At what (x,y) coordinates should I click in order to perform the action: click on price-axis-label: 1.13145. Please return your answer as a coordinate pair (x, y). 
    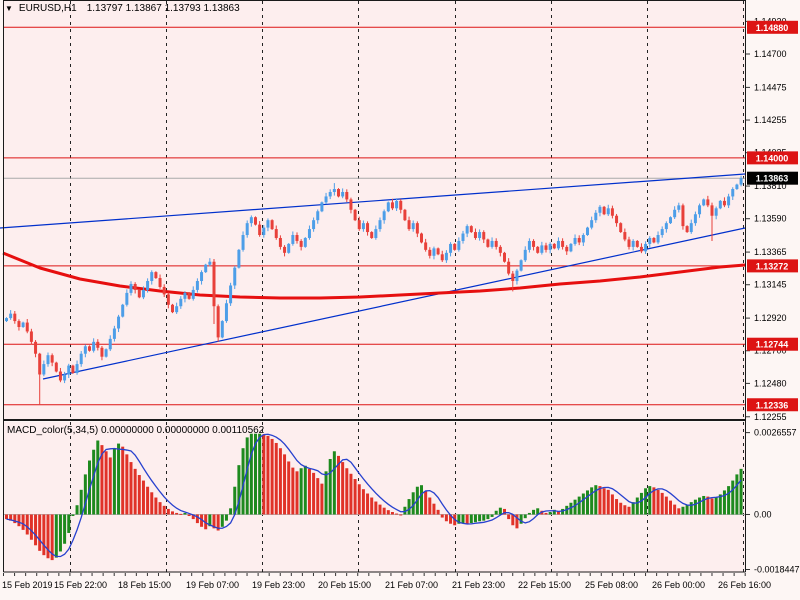
    Looking at the image, I should click on (770, 285).